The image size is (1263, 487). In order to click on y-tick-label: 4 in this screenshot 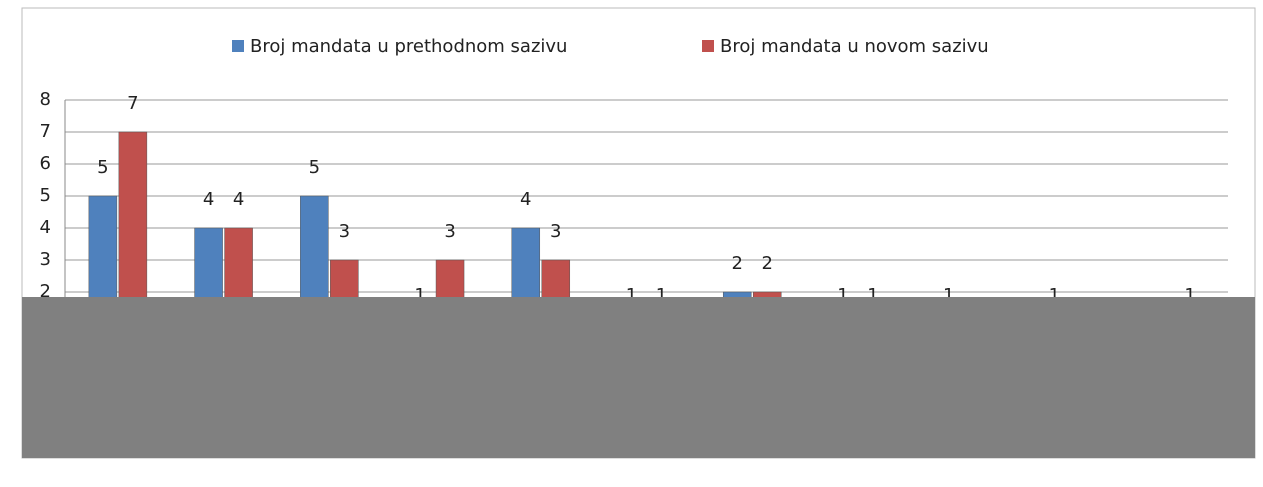, I will do `click(45, 227)`.